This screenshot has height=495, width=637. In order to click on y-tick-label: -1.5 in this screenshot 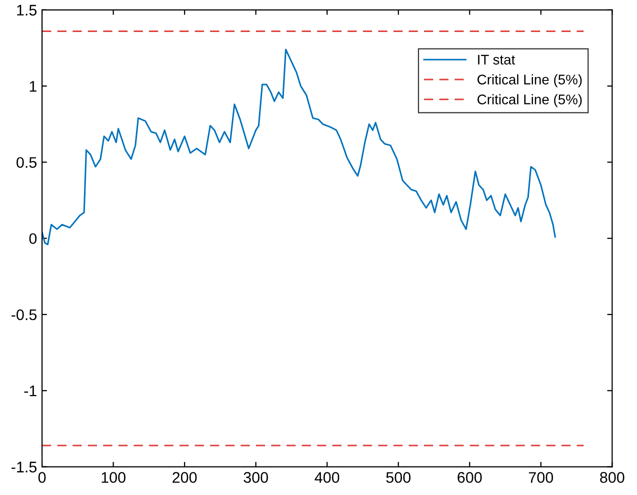, I will do `click(24, 467)`.